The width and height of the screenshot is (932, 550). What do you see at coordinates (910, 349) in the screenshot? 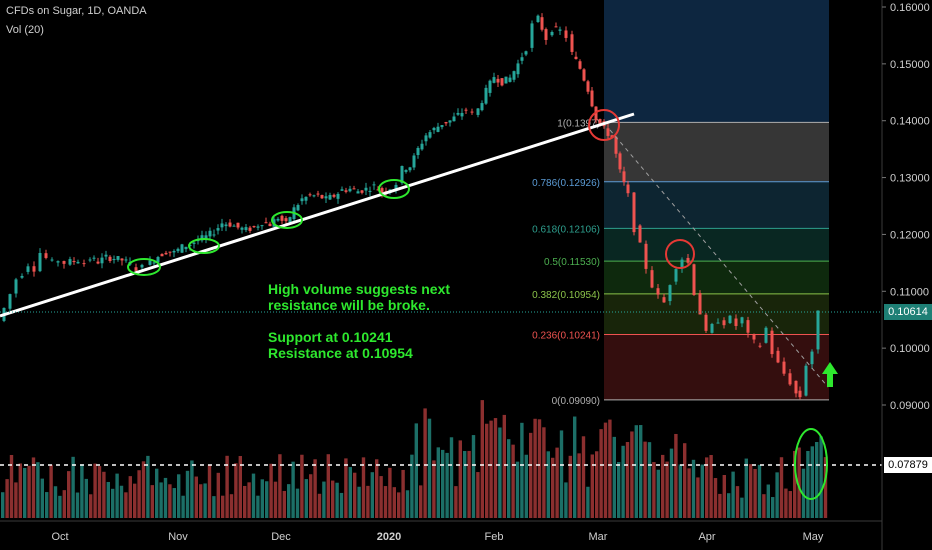
I see `price-tick-label: 0.10000` at bounding box center [910, 349].